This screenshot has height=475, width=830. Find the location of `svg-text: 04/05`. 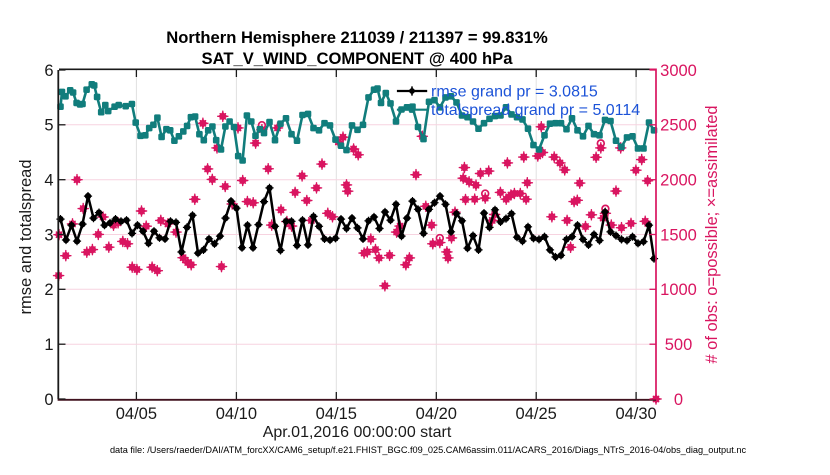

svg-text: 04/05 is located at coordinates (136, 414).